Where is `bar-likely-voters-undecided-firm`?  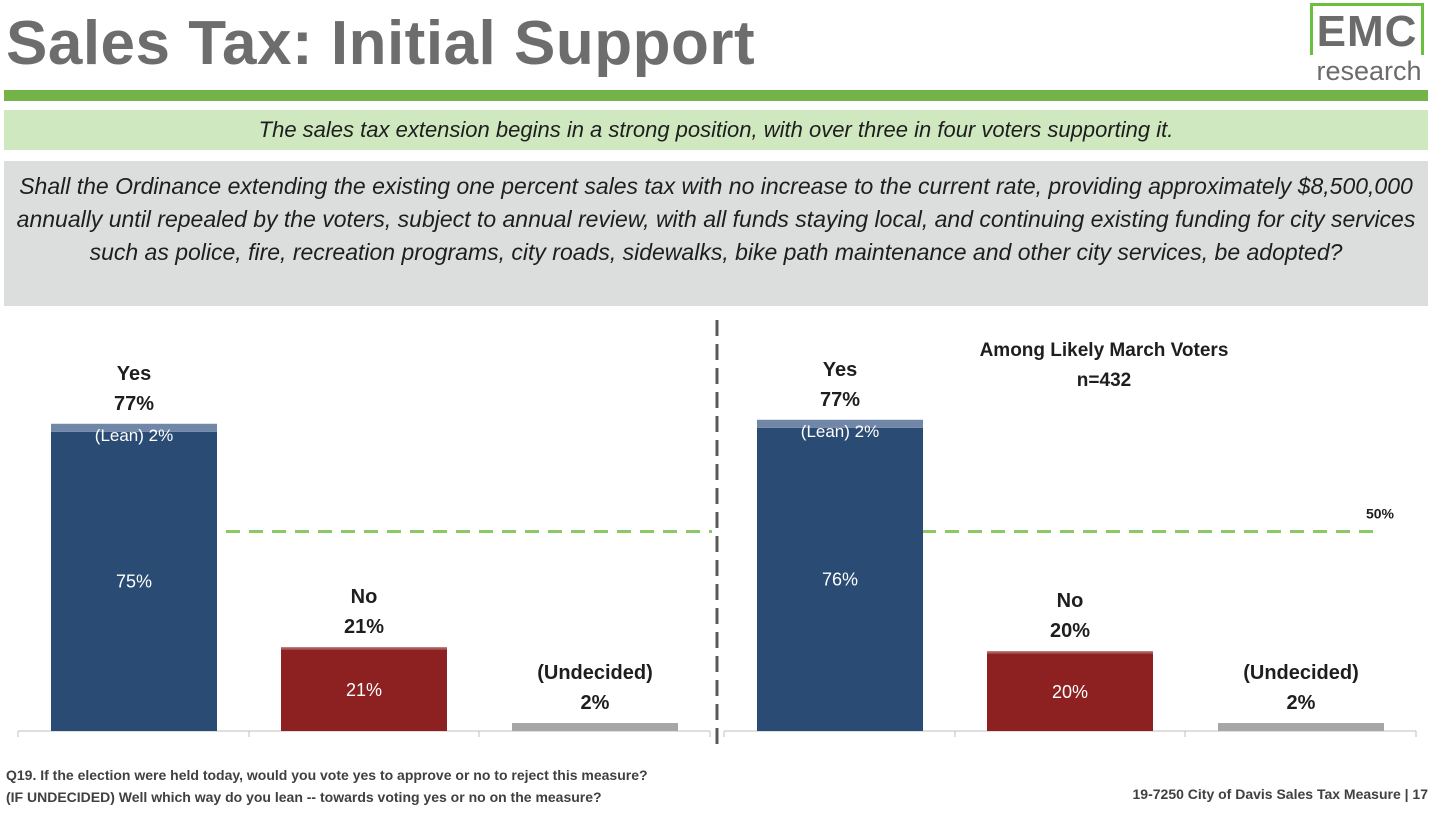 bar-likely-voters-undecided-firm is located at coordinates (1301, 727).